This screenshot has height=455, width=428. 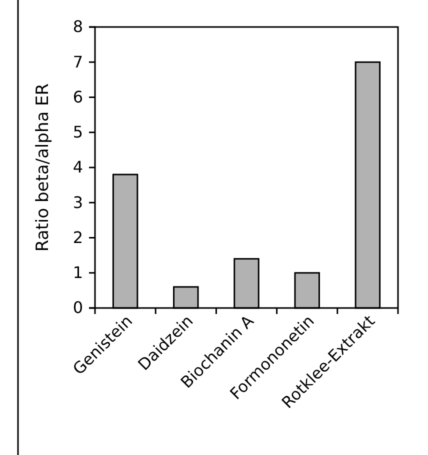 I want to click on y-tick-label: 4, so click(x=77, y=167).